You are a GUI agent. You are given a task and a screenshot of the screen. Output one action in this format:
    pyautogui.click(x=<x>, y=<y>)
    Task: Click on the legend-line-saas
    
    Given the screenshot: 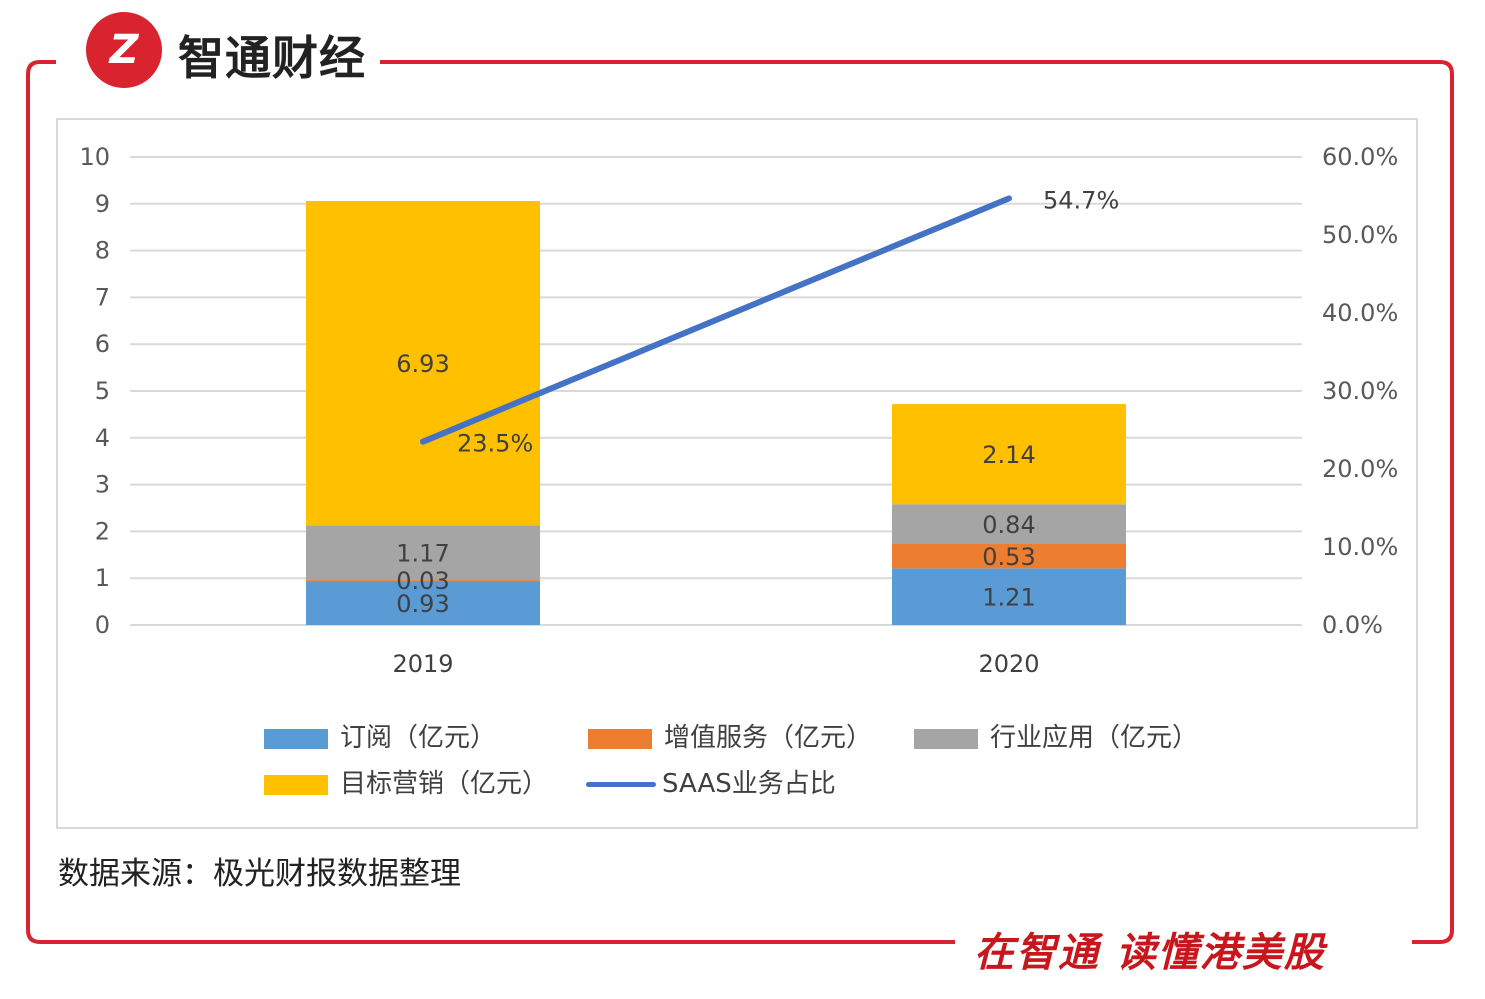 What is the action you would take?
    pyautogui.click(x=621, y=784)
    